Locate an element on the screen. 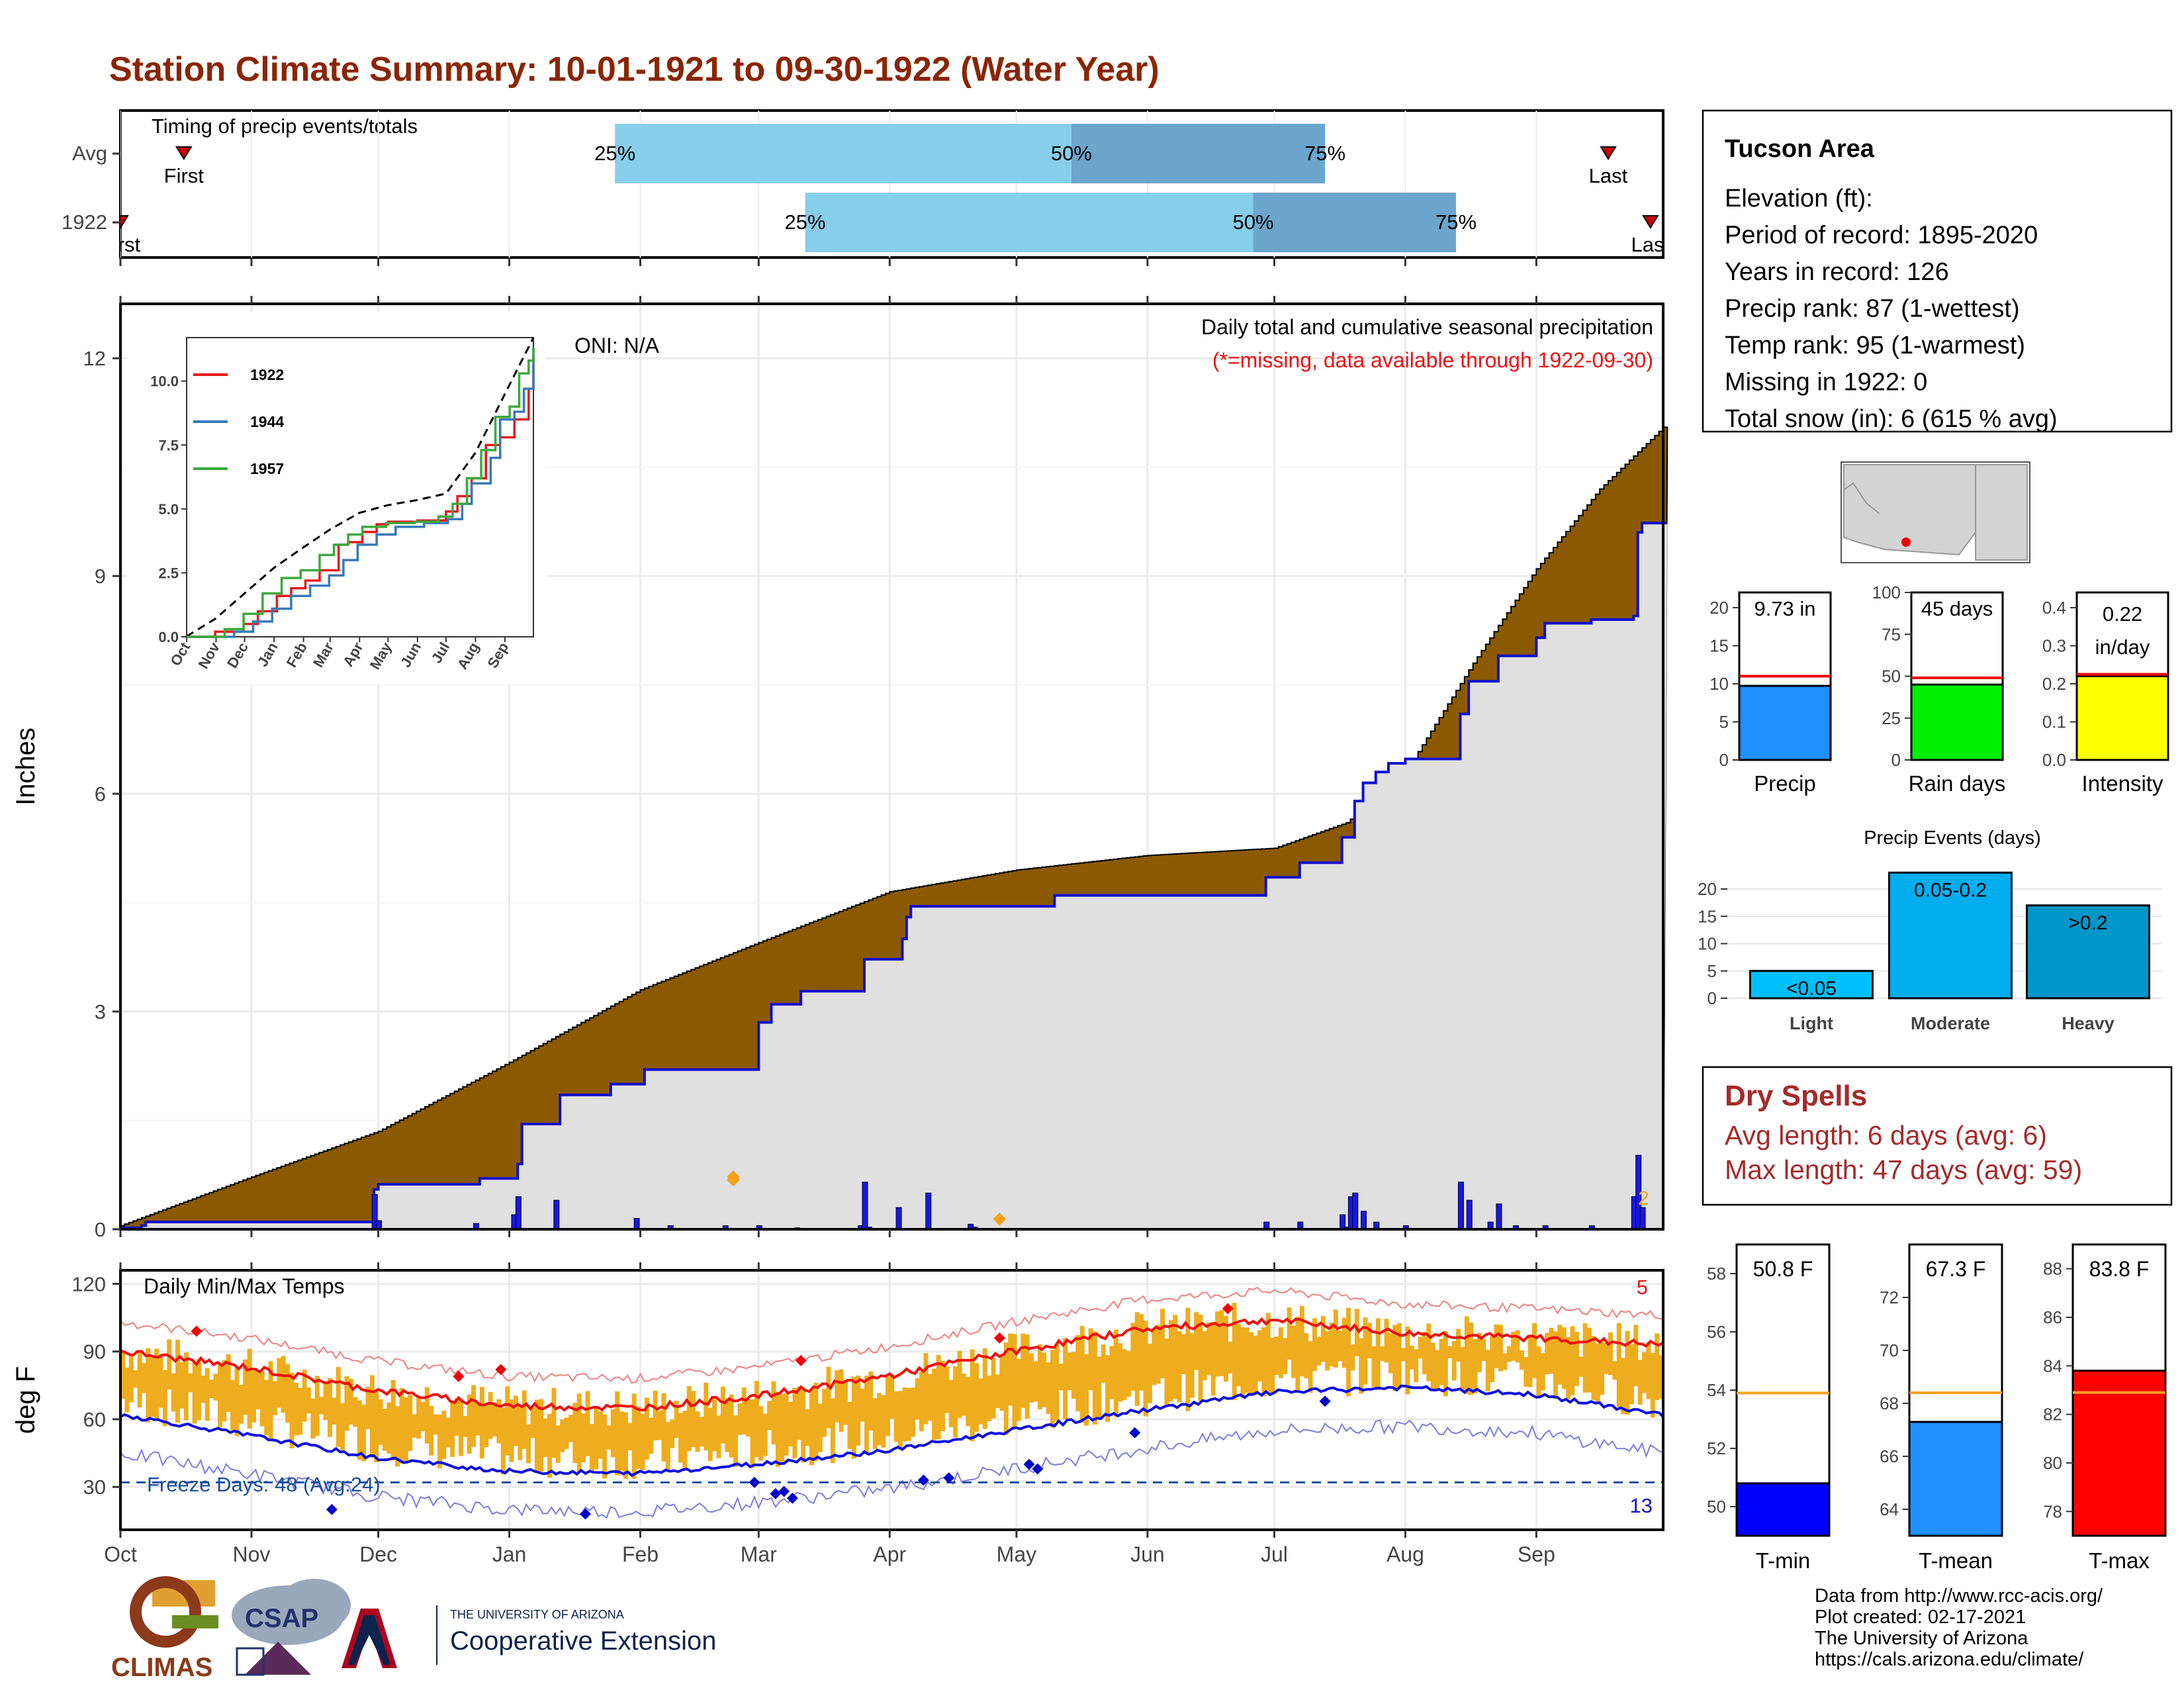  temp-y-tick-label: 60 is located at coordinates (95, 1419).